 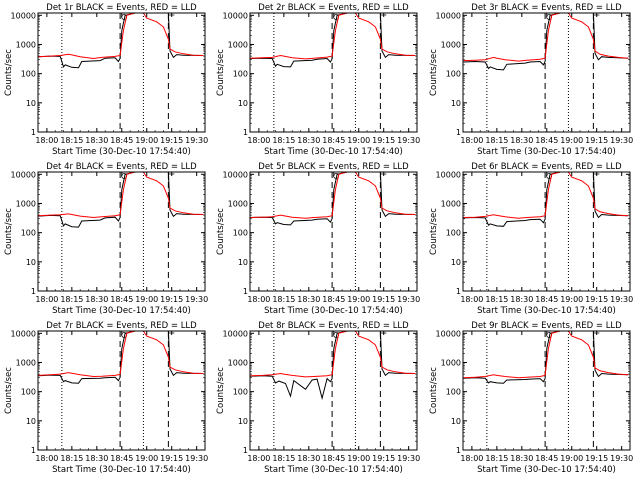 What do you see at coordinates (333, 8) in the screenshot?
I see `panel-title: Det 2r BLACK = Events, RED = LLD` at bounding box center [333, 8].